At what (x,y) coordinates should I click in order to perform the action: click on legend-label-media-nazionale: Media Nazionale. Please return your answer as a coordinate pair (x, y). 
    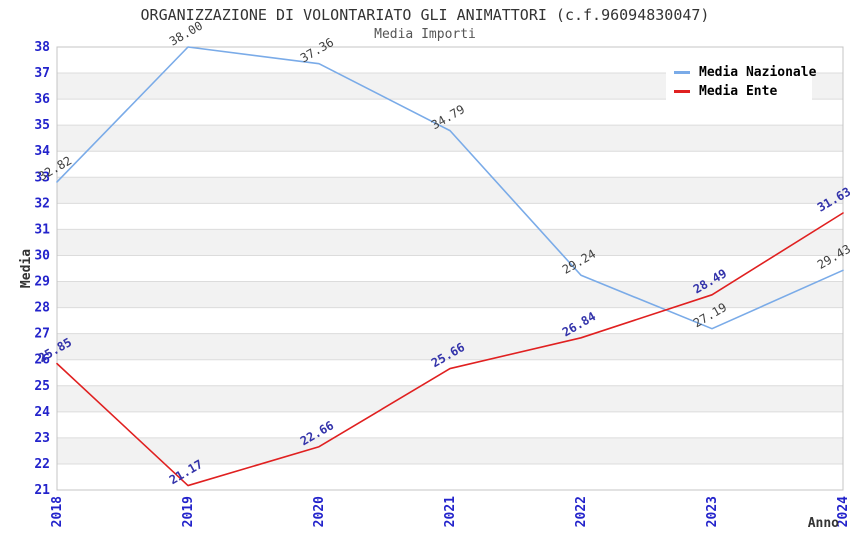
    Looking at the image, I should click on (758, 72).